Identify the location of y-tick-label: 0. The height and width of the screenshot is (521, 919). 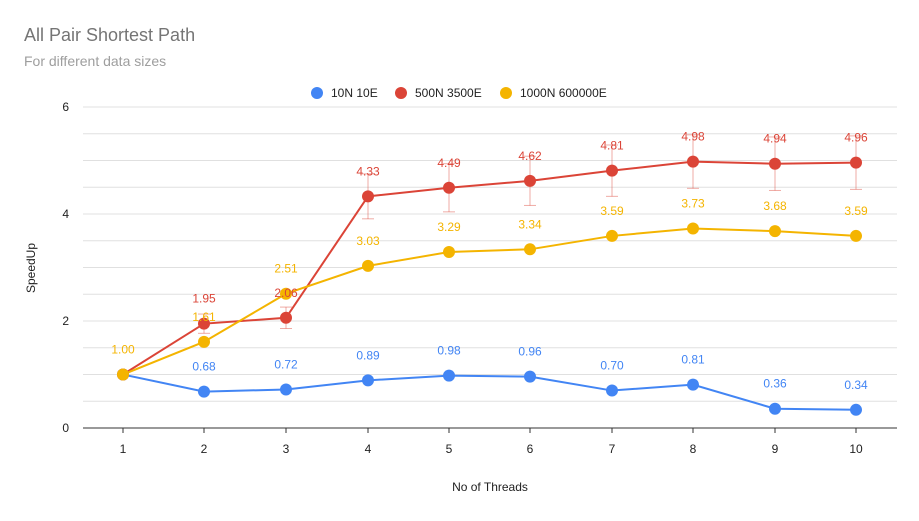
(65, 428).